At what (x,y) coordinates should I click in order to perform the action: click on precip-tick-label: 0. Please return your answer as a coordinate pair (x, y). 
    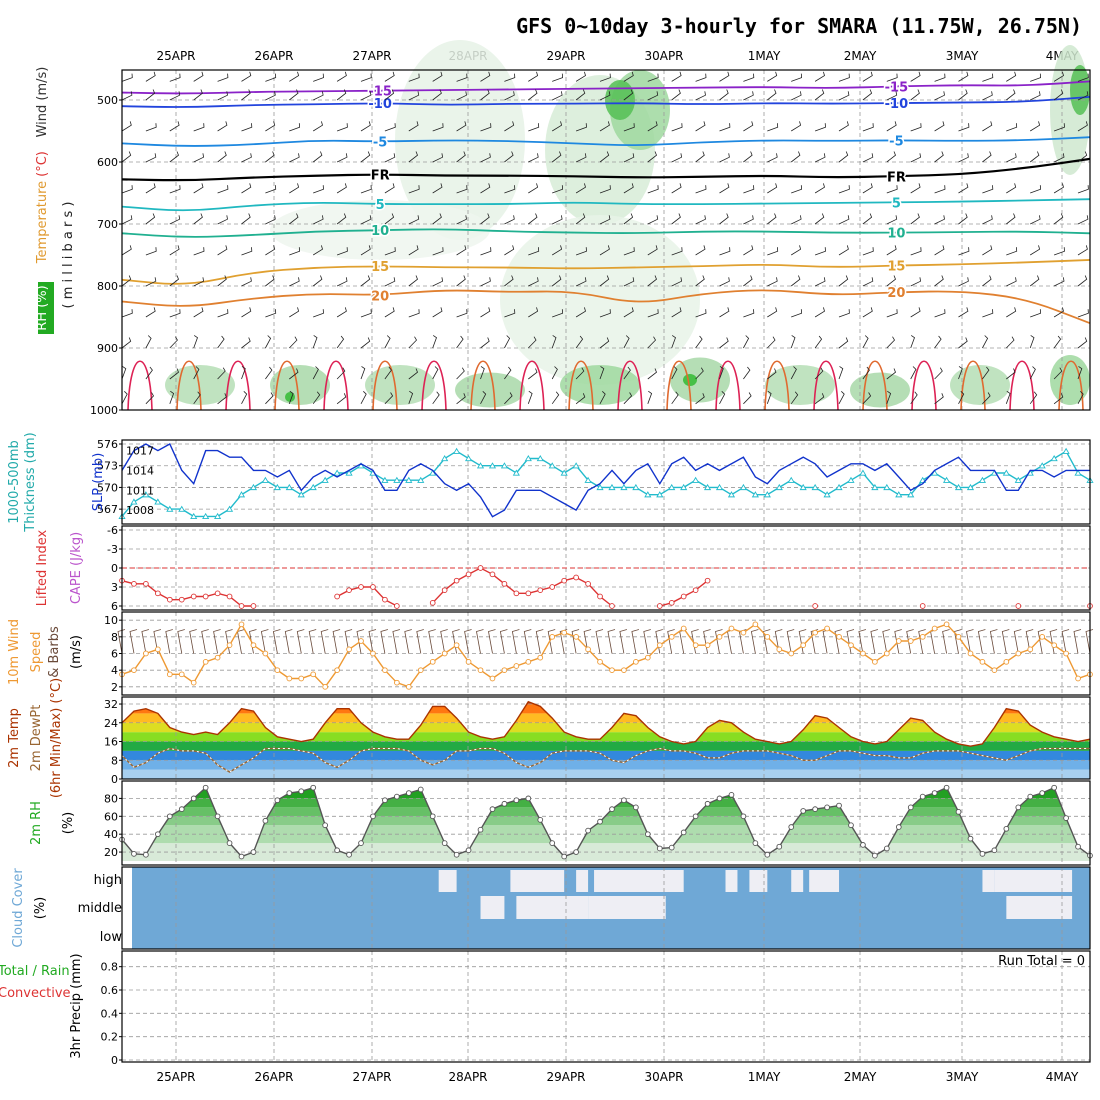
    Looking at the image, I should click on (114, 1060).